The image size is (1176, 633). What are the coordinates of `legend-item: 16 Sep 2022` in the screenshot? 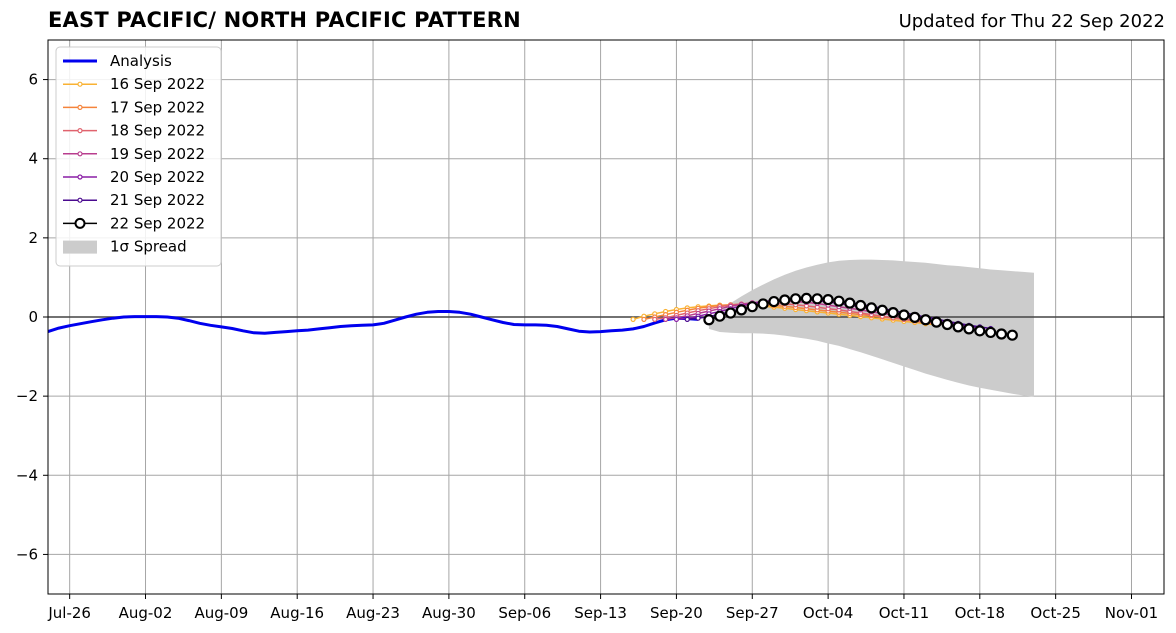 It's located at (134, 84).